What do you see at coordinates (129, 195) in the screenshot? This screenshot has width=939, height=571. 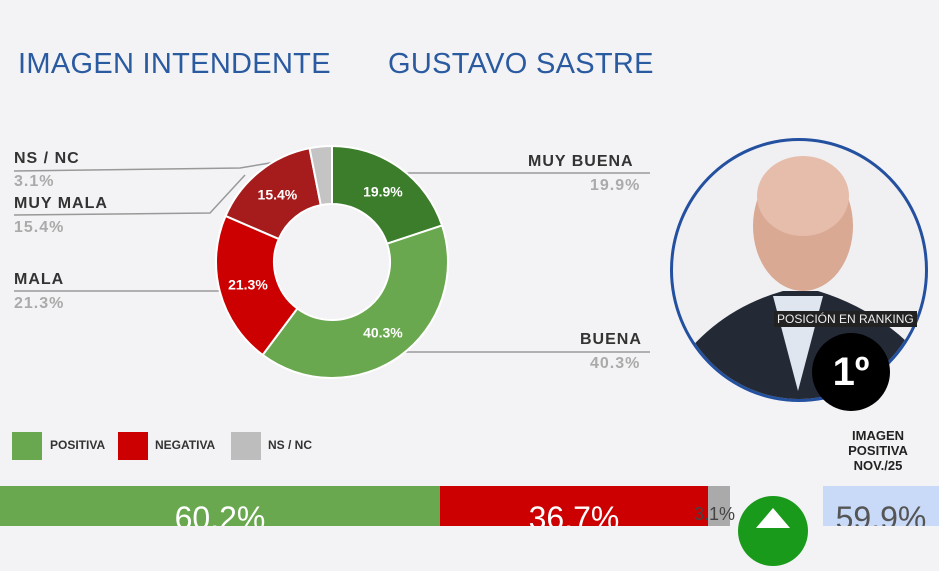 I see `leader-muy-mala` at bounding box center [129, 195].